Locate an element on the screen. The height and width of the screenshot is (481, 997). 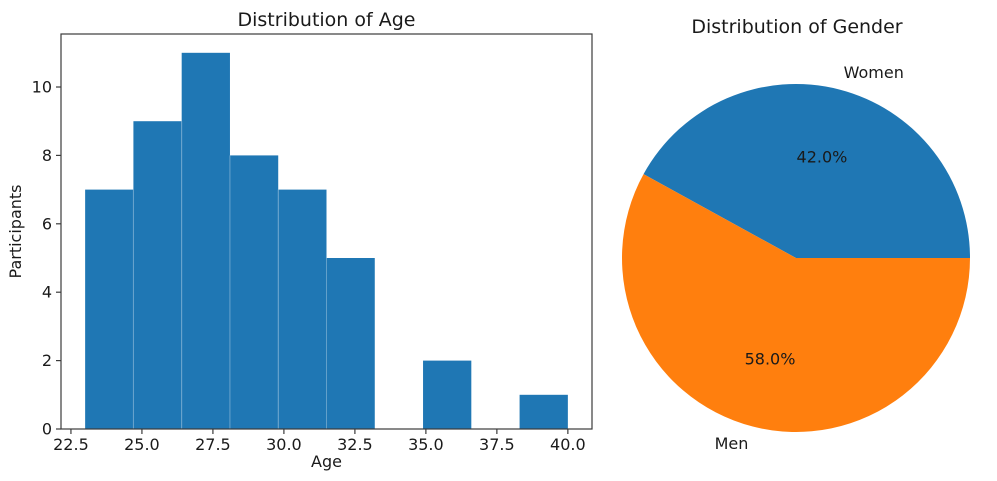
x-tick-label: 35.0 is located at coordinates (426, 444).